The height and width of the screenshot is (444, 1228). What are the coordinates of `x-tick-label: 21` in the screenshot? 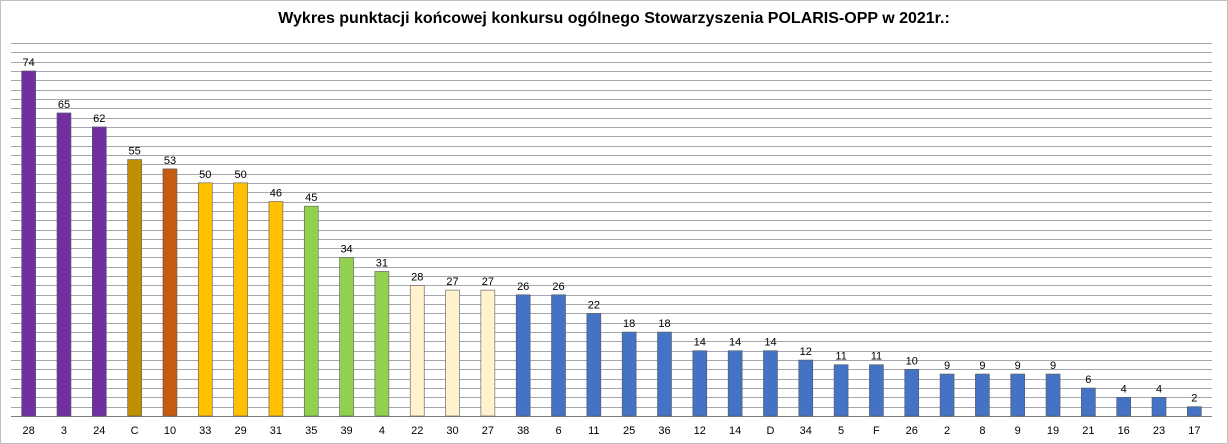 It's located at (1088, 431).